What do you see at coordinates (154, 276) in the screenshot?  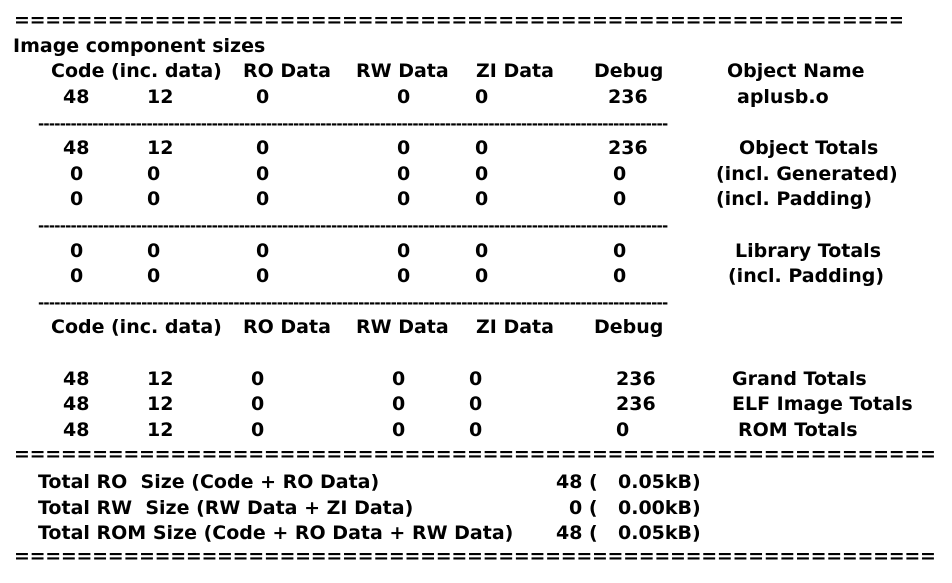 I see `lt1-inc: 0` at bounding box center [154, 276].